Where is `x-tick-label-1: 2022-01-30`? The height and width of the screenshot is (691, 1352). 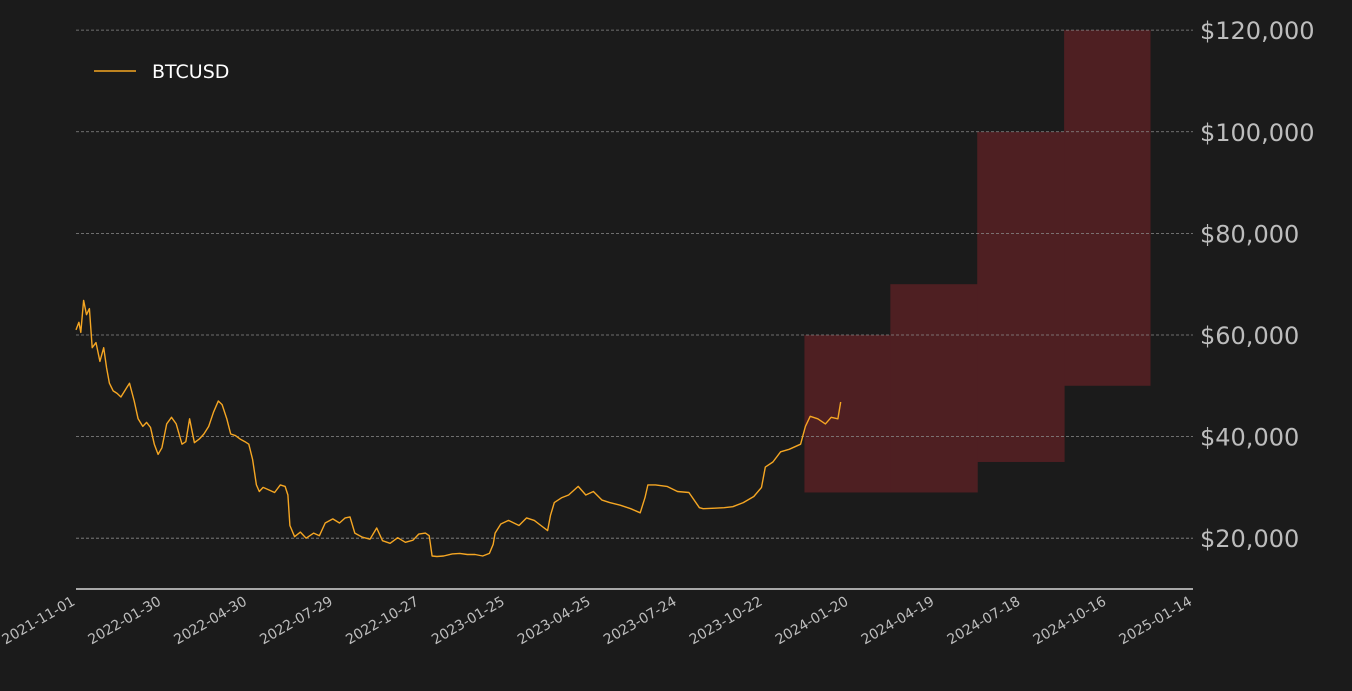
x-tick-label-1: 2022-01-30 is located at coordinates (124, 621).